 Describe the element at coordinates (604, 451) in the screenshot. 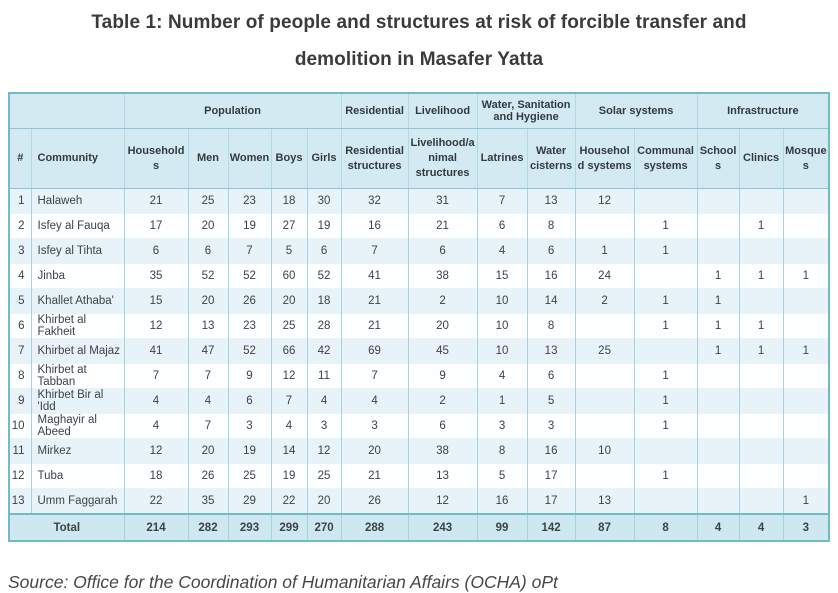

I see `cell-household-systems: 10` at that location.